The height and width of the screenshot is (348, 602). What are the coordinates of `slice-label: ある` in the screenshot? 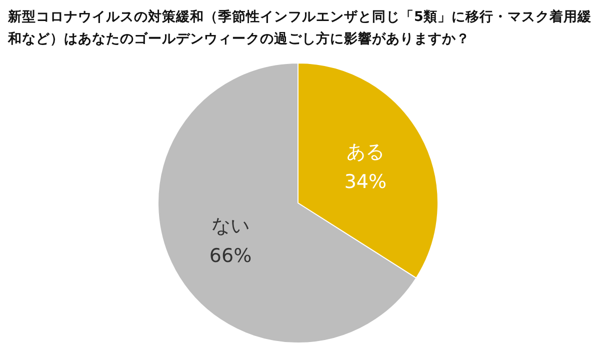 It's located at (365, 151).